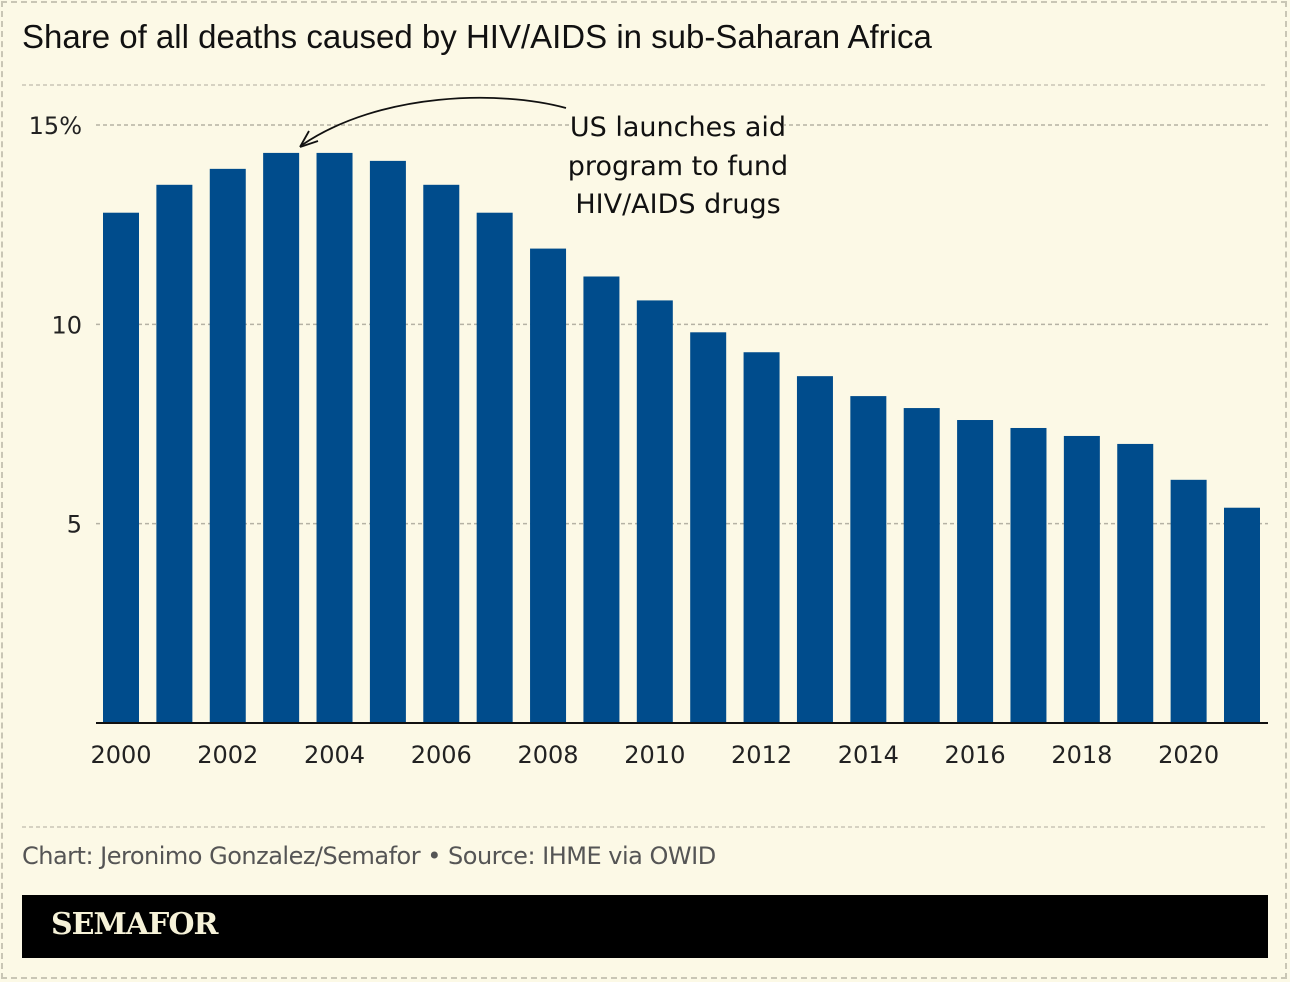  What do you see at coordinates (645, 926) in the screenshot?
I see `brand-bar: SEMAFOR` at bounding box center [645, 926].